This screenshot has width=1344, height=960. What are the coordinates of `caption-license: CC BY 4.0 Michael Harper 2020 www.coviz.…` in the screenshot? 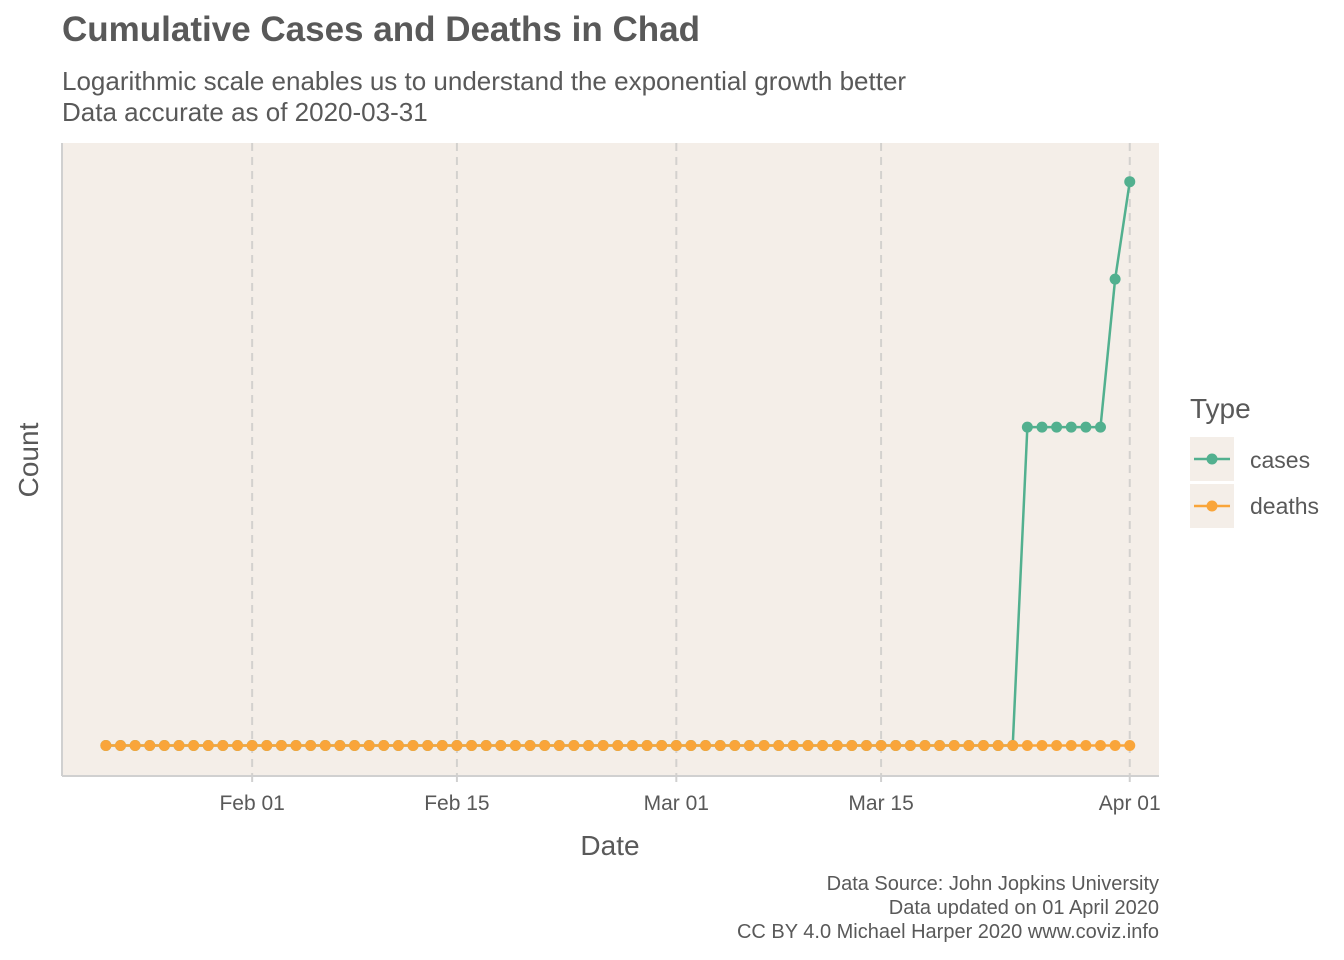 It's located at (947, 932).